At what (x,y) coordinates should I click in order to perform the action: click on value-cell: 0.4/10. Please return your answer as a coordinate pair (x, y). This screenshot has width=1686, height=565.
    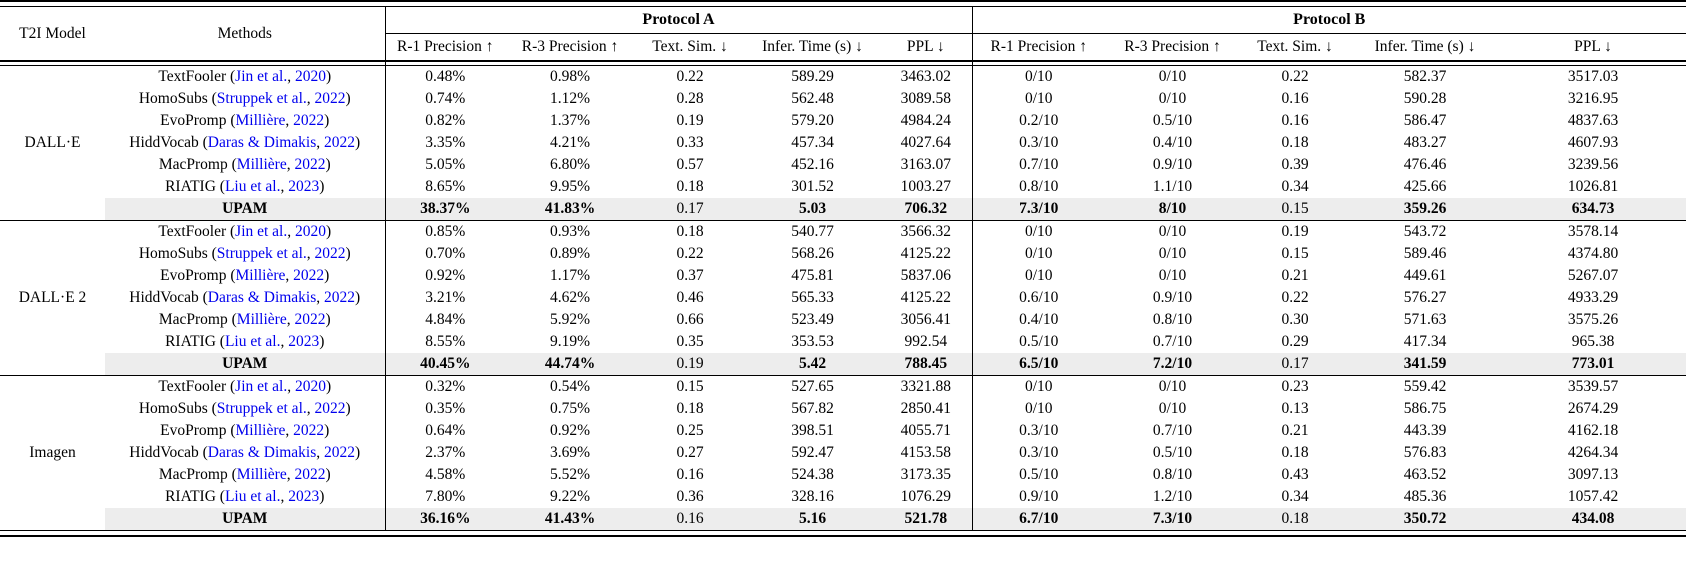
    Looking at the image, I should click on (1172, 143).